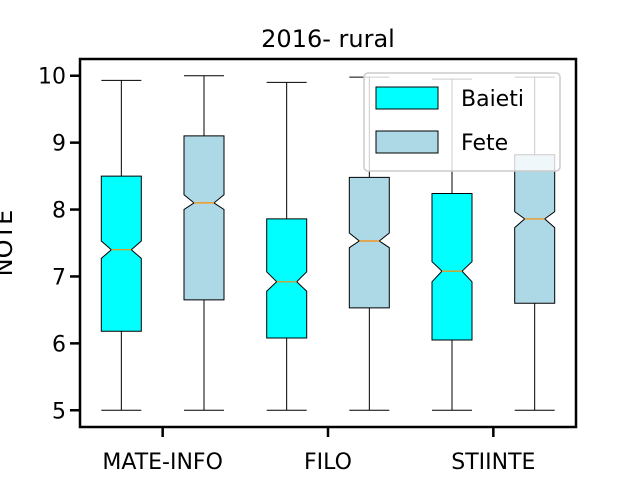 This screenshot has height=480, width=640. Describe the element at coordinates (492, 99) in the screenshot. I see `legend-label-baieti: Baieti` at that location.